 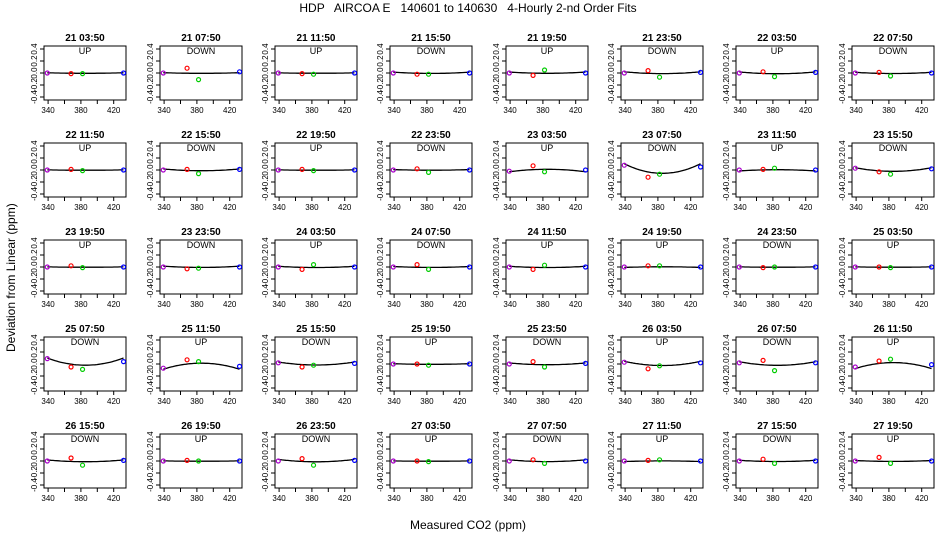 What do you see at coordinates (770, 171) in the screenshot?
I see `panel: 23 11:50 UP -0.4-0.20.00.20.4 340 380 420` at bounding box center [770, 171].